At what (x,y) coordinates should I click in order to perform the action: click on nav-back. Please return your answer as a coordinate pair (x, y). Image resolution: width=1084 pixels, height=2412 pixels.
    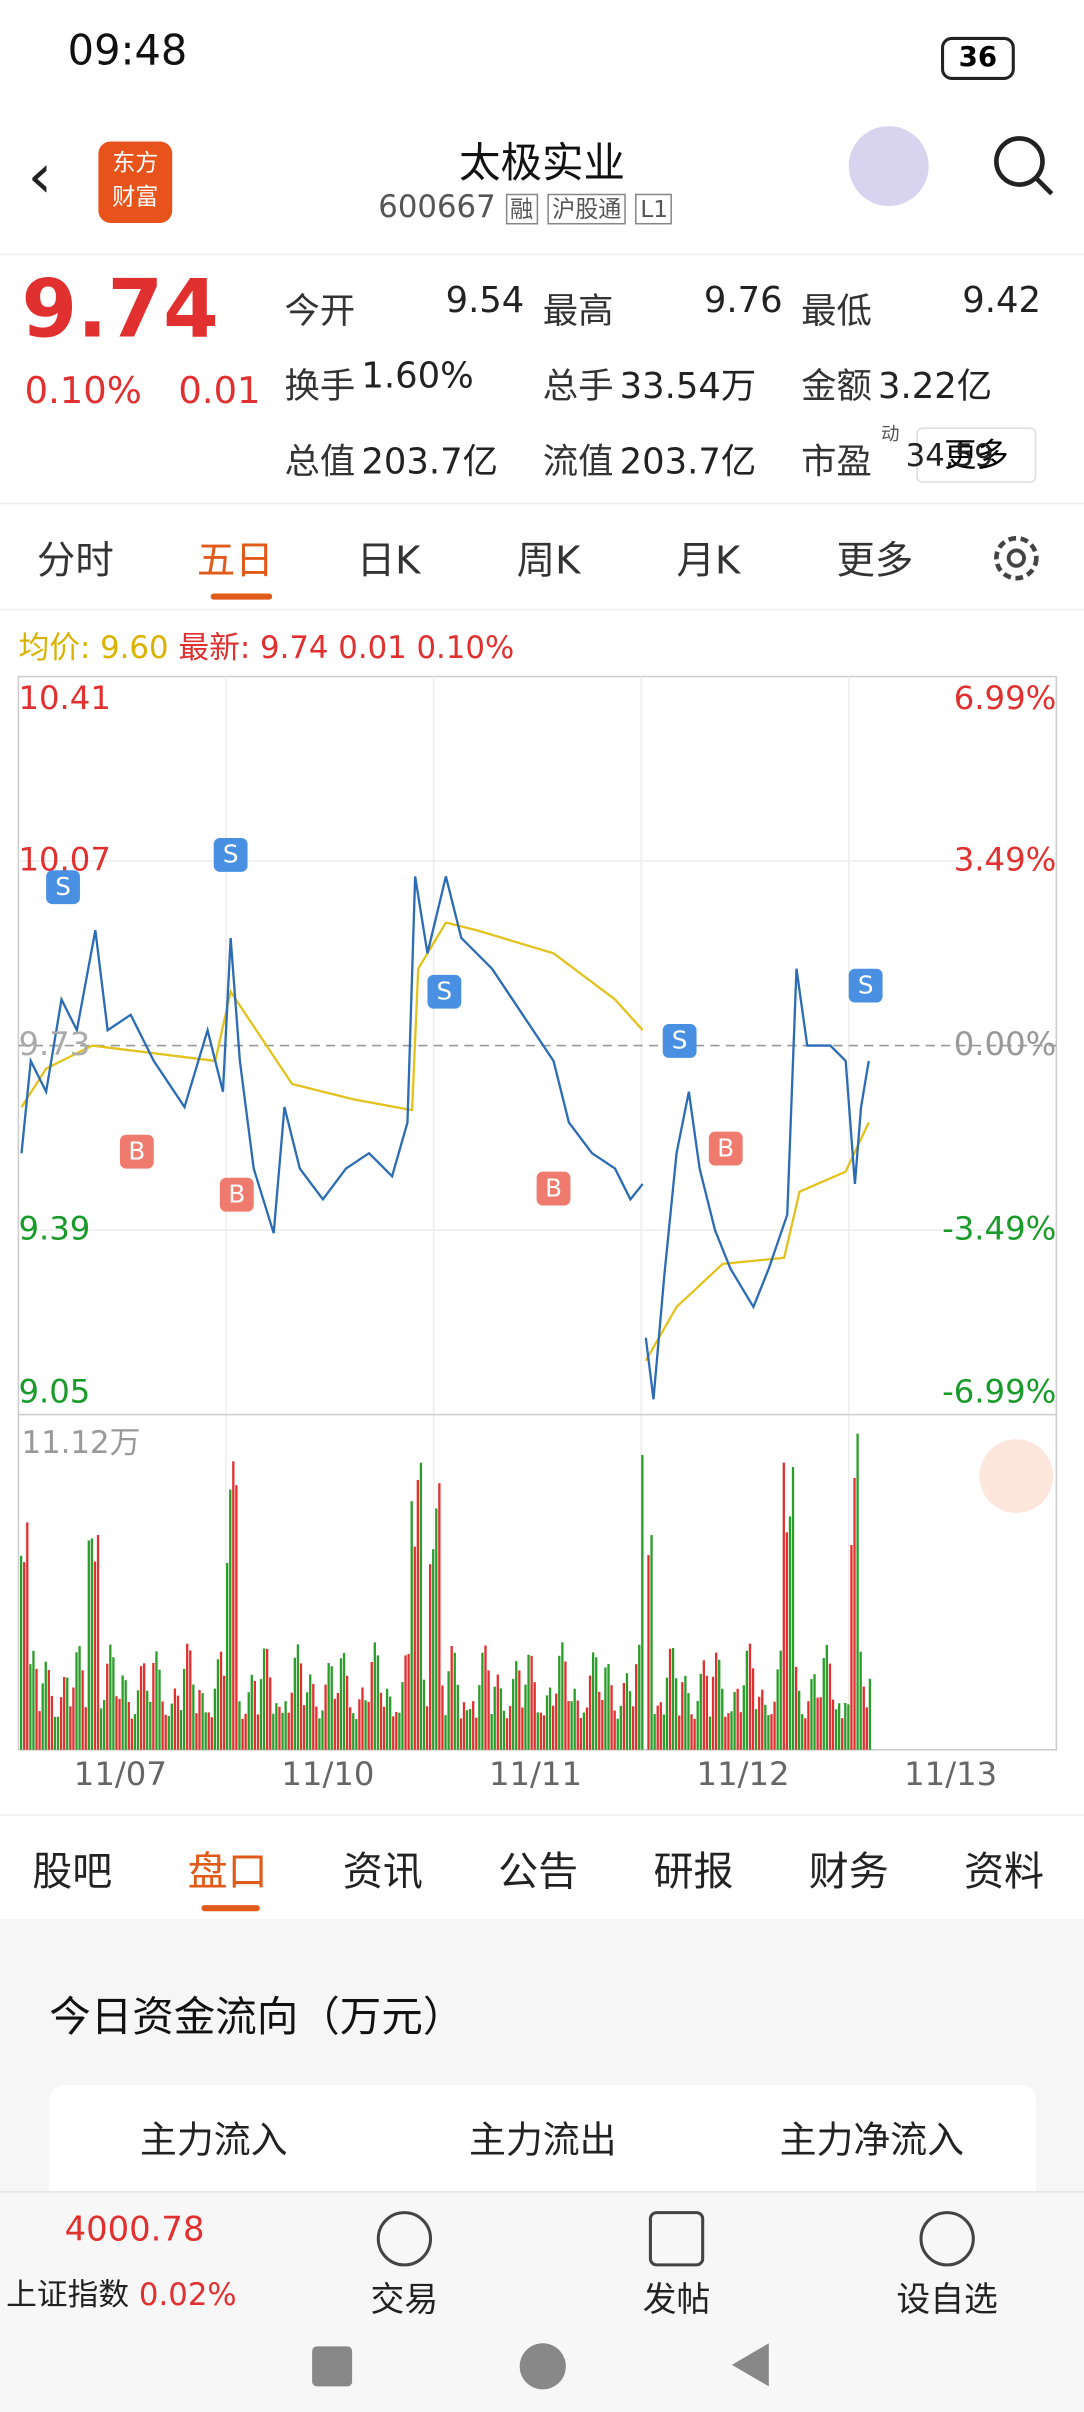
    Looking at the image, I should click on (750, 2364).